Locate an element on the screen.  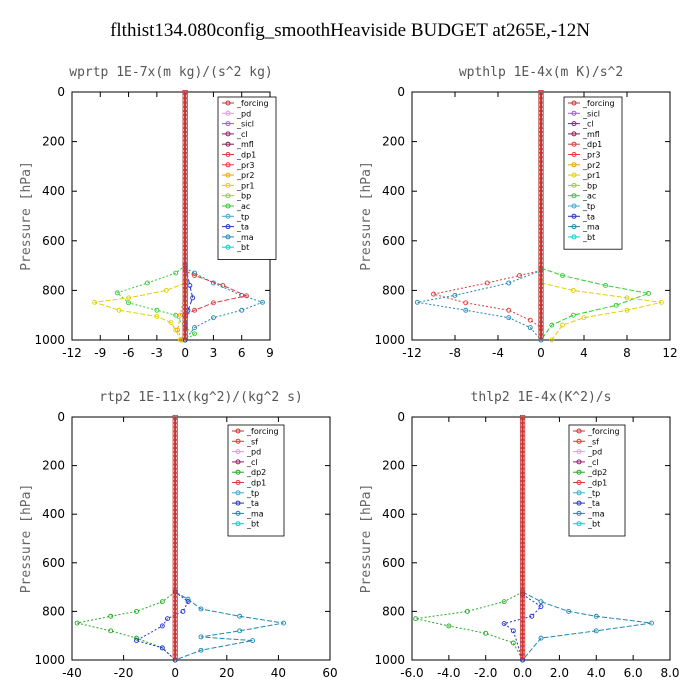
y-tick-label: 600 is located at coordinates (53, 241).